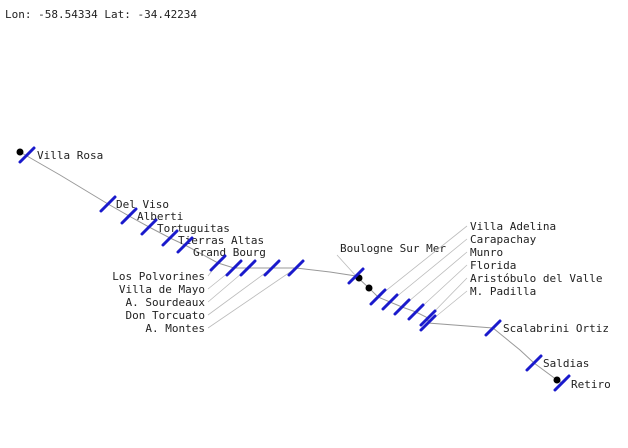 Image resolution: width=628 pixels, height=448 pixels. I want to click on station-munro: Munro, so click(448, 281).